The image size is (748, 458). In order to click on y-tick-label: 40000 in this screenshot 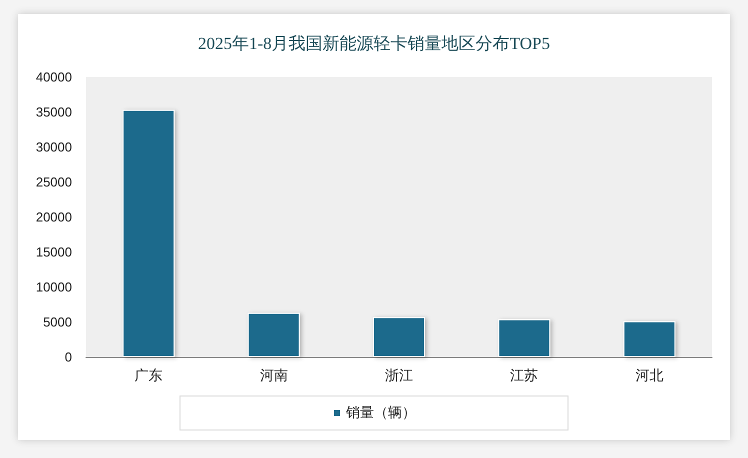, I will do `click(54, 77)`.